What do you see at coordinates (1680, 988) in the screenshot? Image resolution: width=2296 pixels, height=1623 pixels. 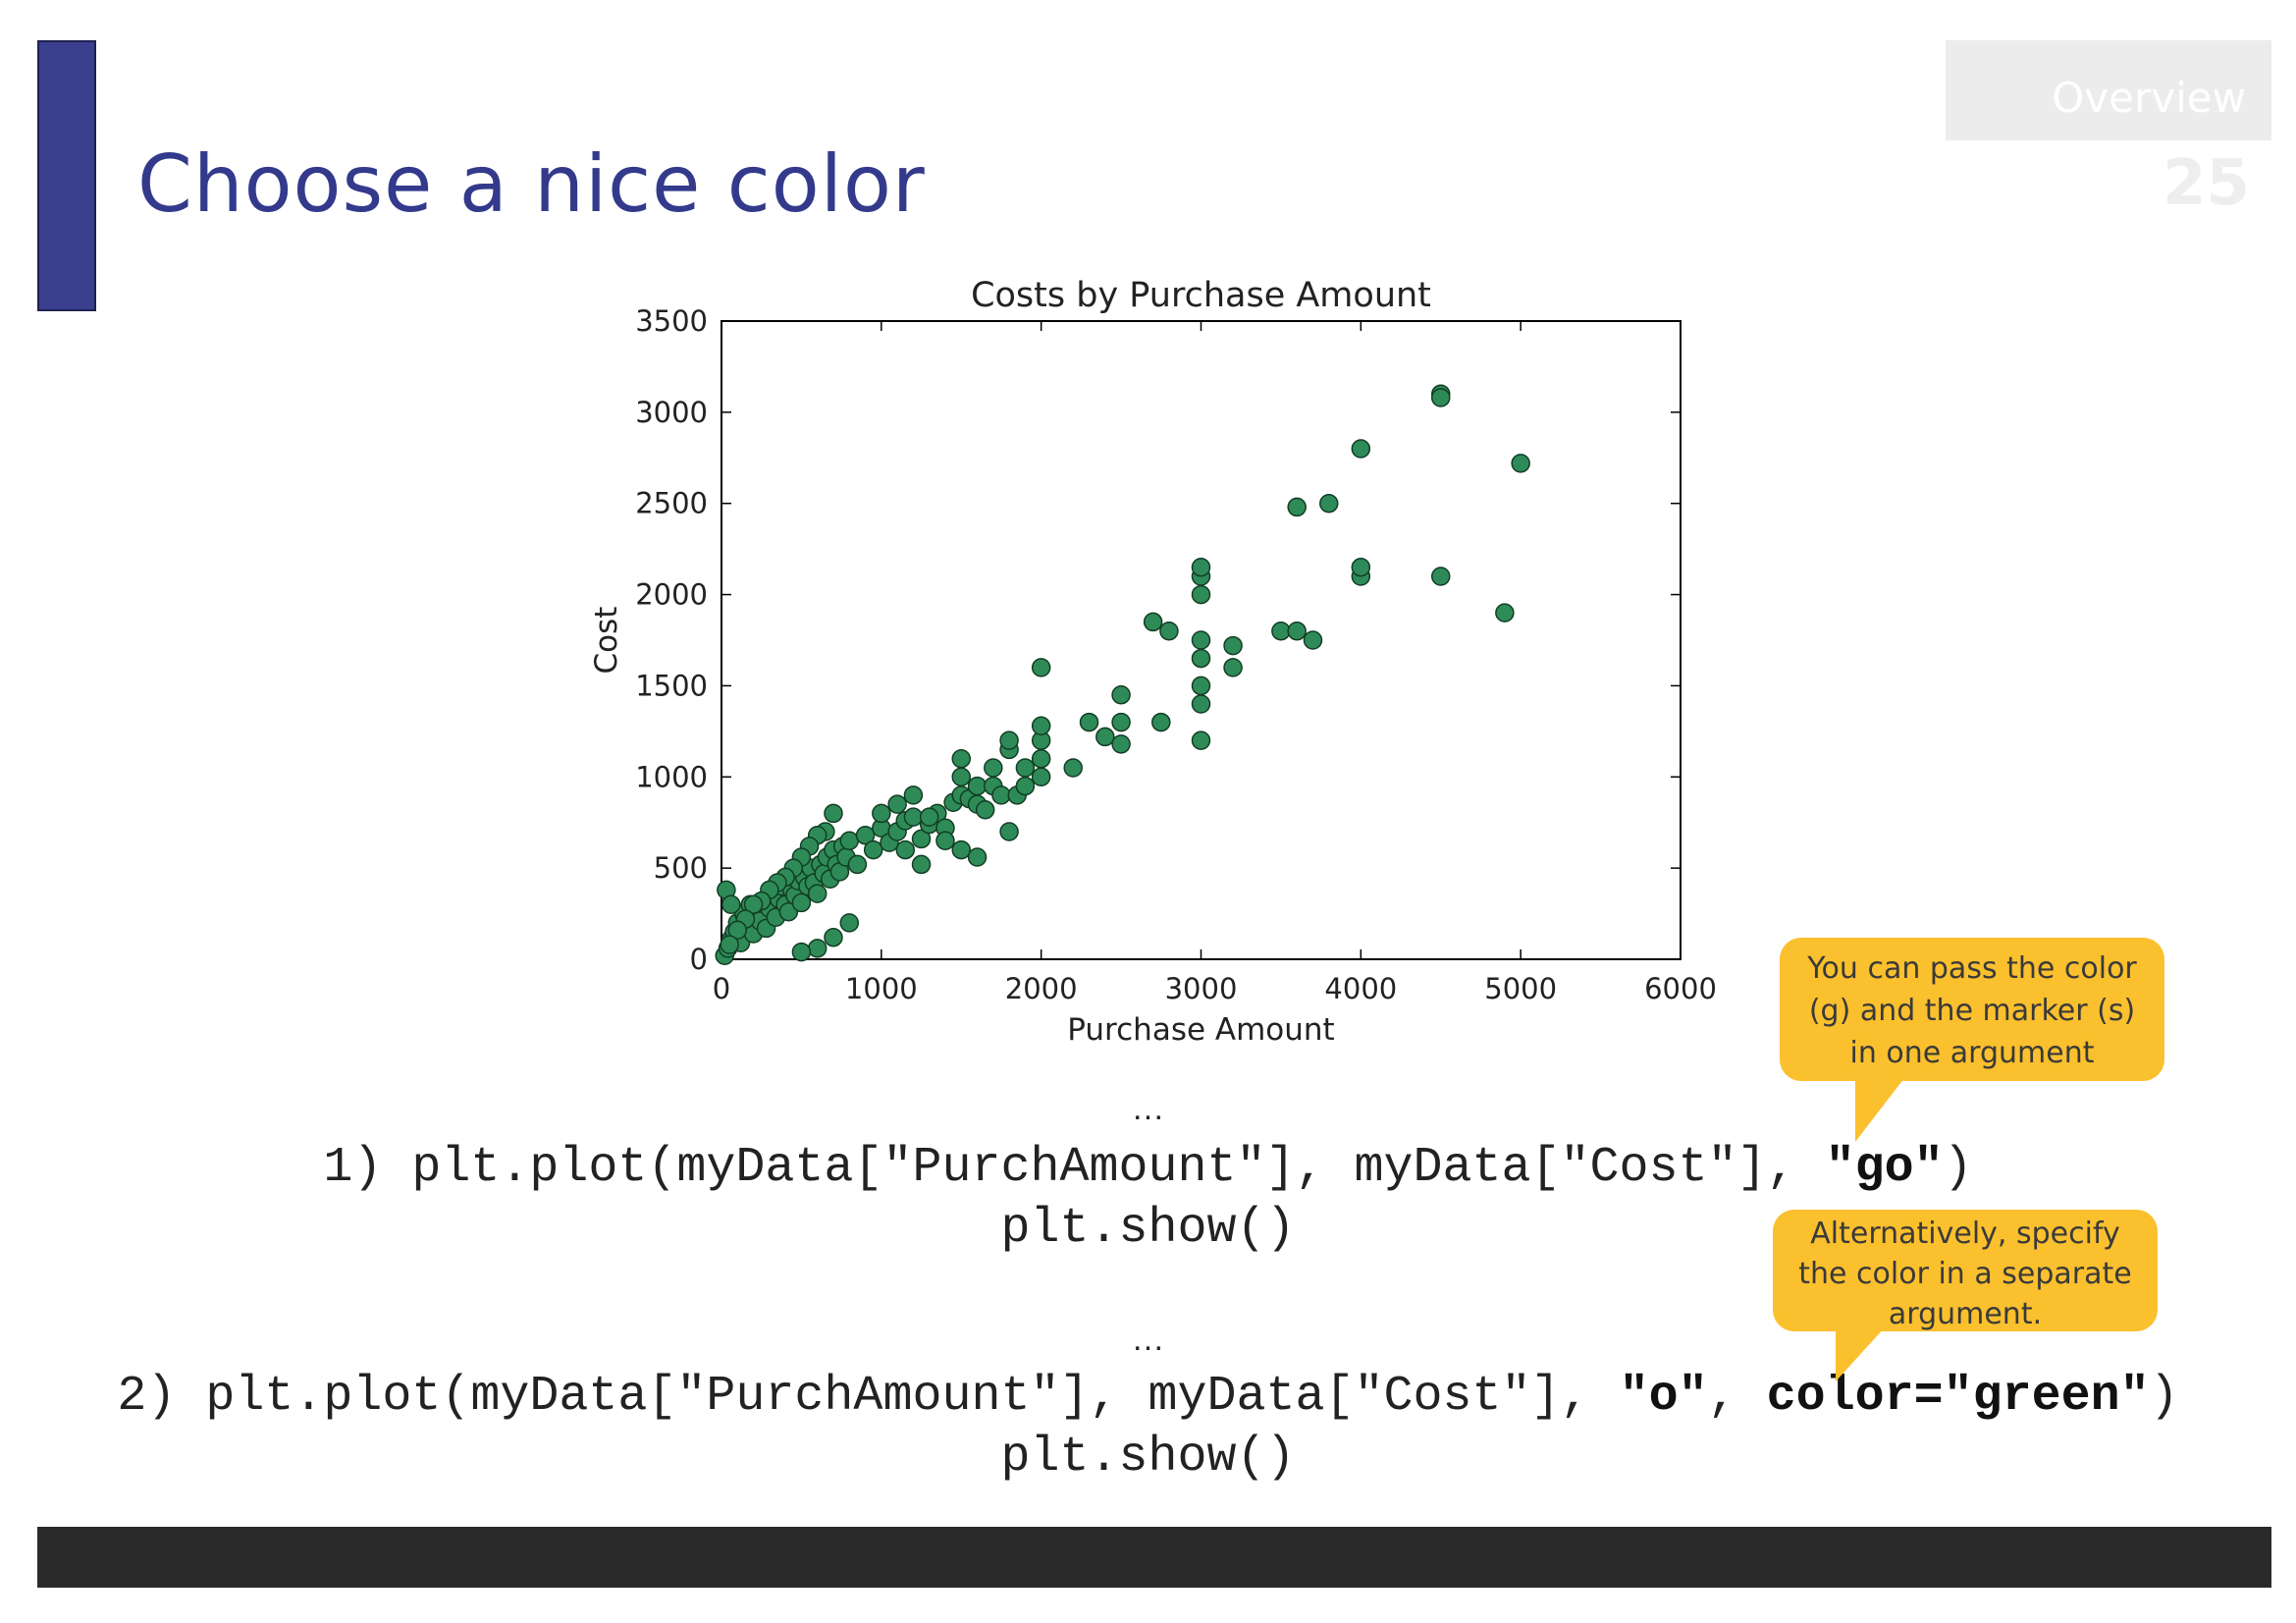 I see `x-tick-label: 6000` at bounding box center [1680, 988].